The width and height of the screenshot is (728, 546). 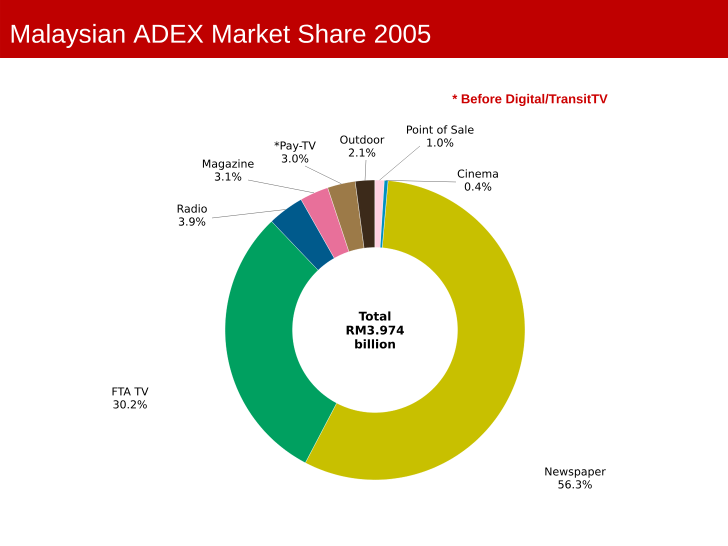 What do you see at coordinates (575, 484) in the screenshot?
I see `data-label: 56.3%` at bounding box center [575, 484].